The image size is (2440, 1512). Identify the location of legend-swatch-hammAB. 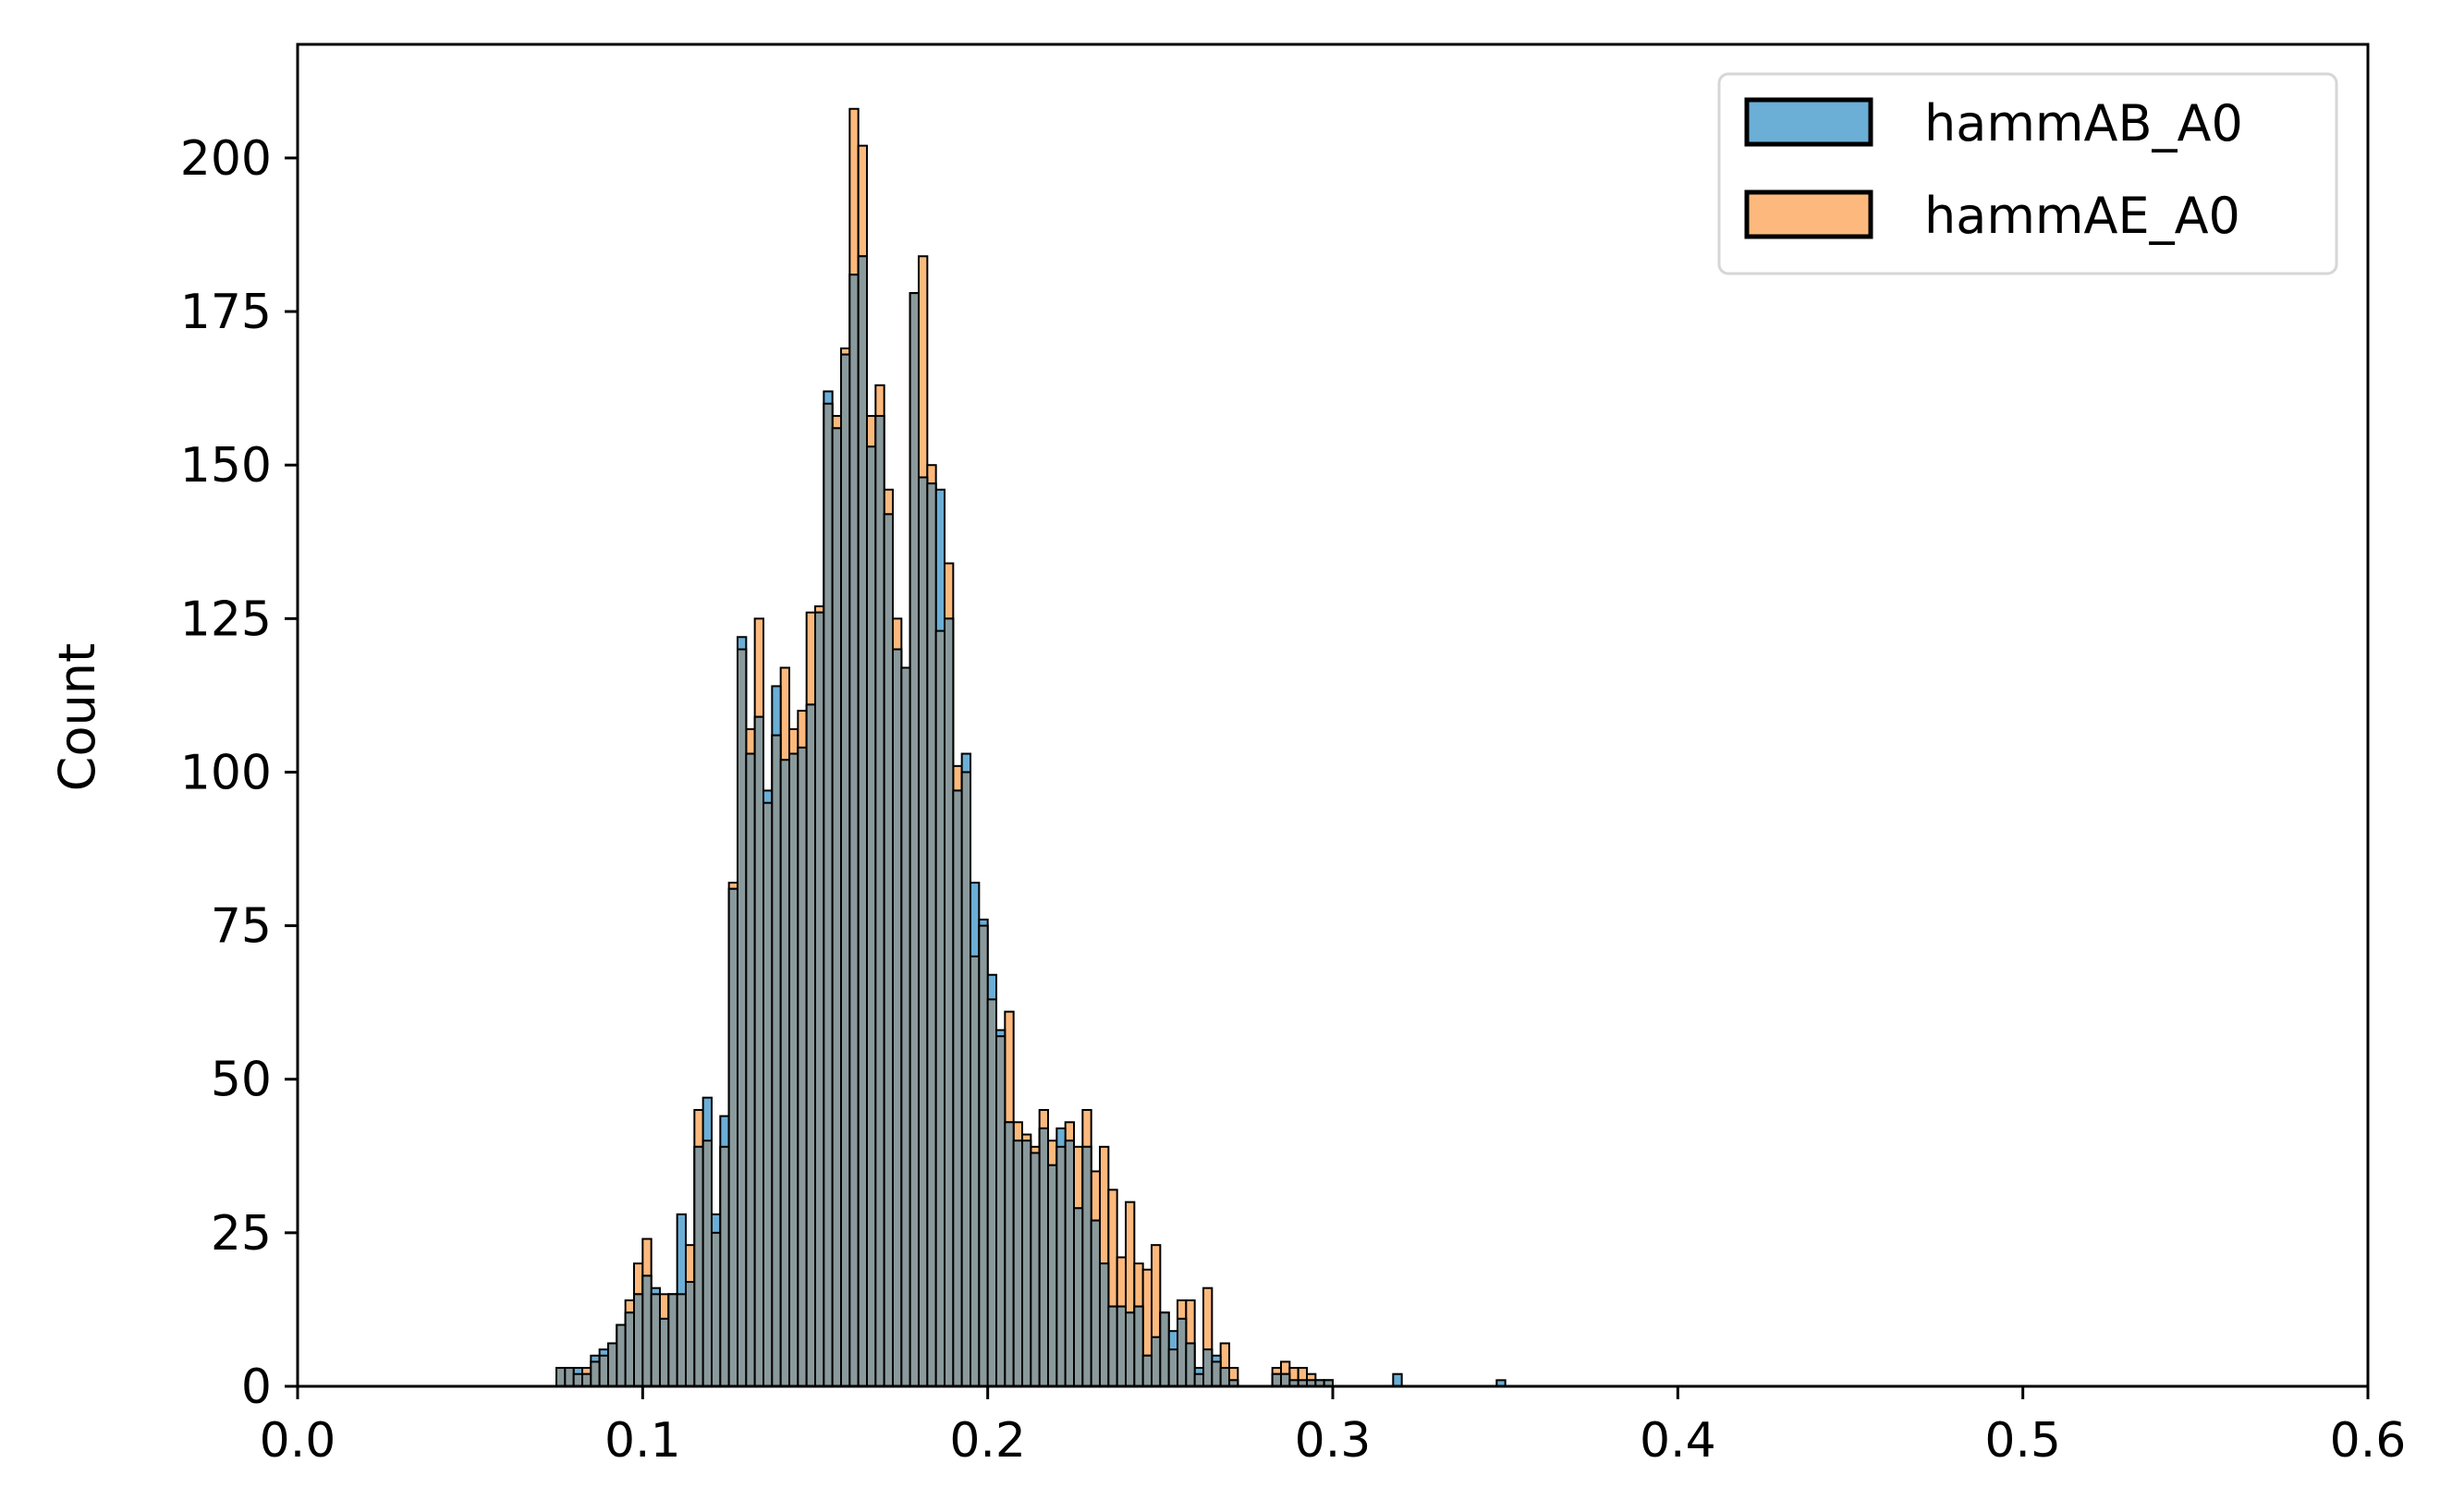
(1808, 122).